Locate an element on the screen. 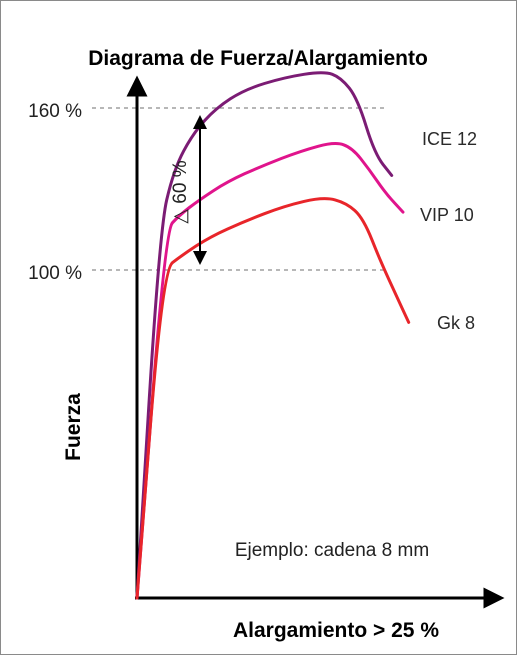  x-axis-label: Alargamiento > 25 % is located at coordinates (336, 630).